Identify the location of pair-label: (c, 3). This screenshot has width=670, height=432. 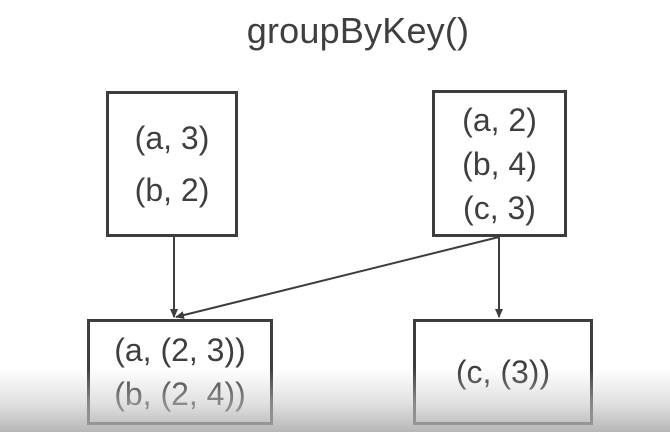
(499, 207).